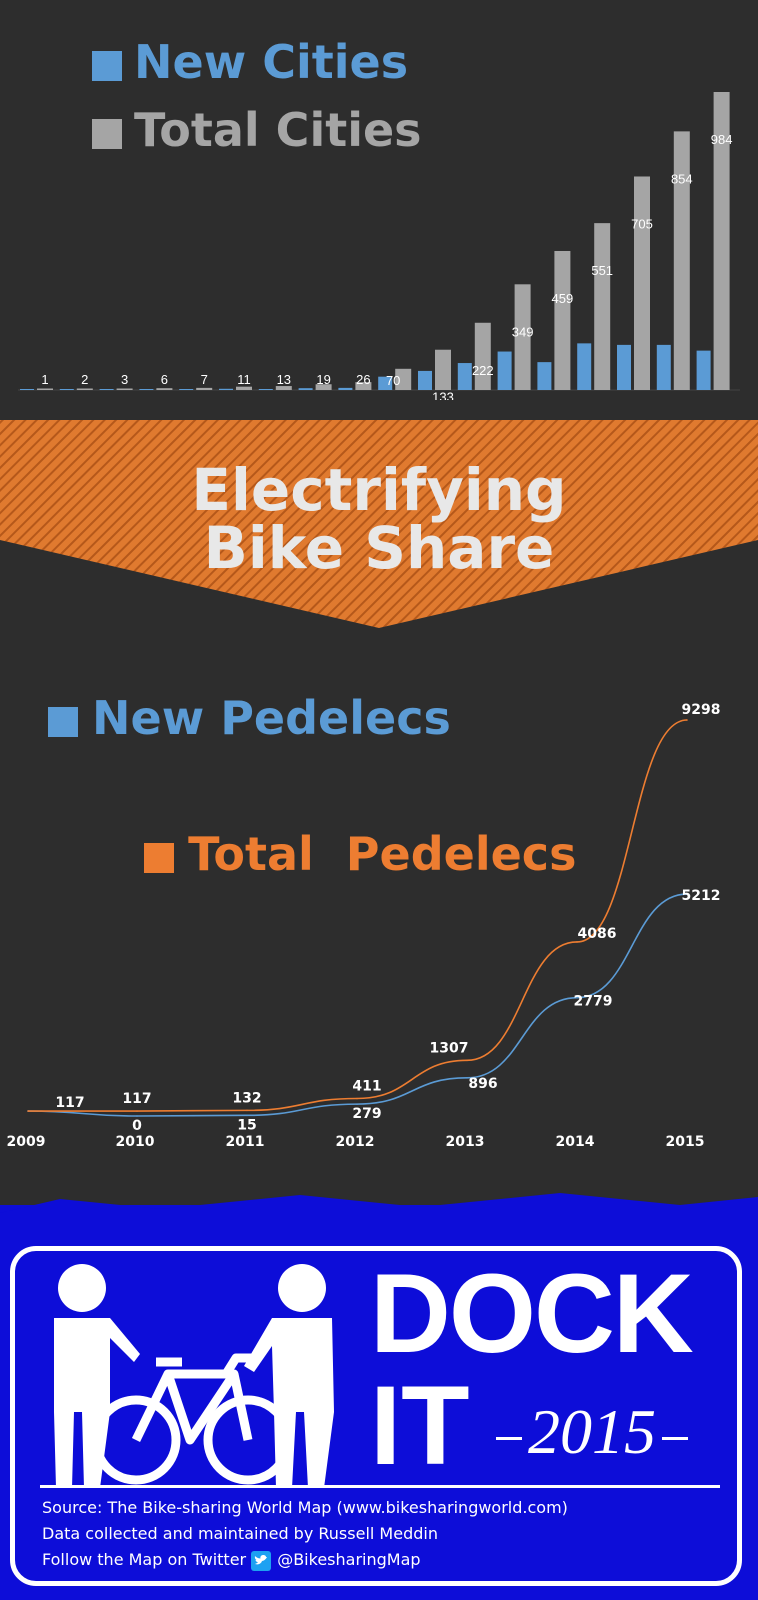 The image size is (758, 1600). I want to click on x-tick-label: 2009, so click(26, 1142).